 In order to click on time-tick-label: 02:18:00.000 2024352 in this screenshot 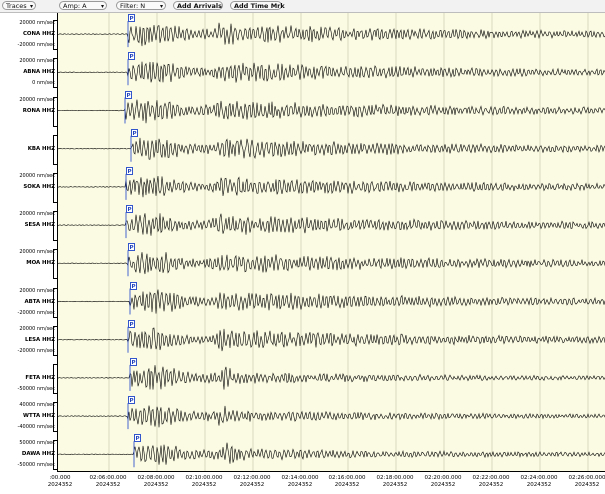, I will do `click(395, 482)`.